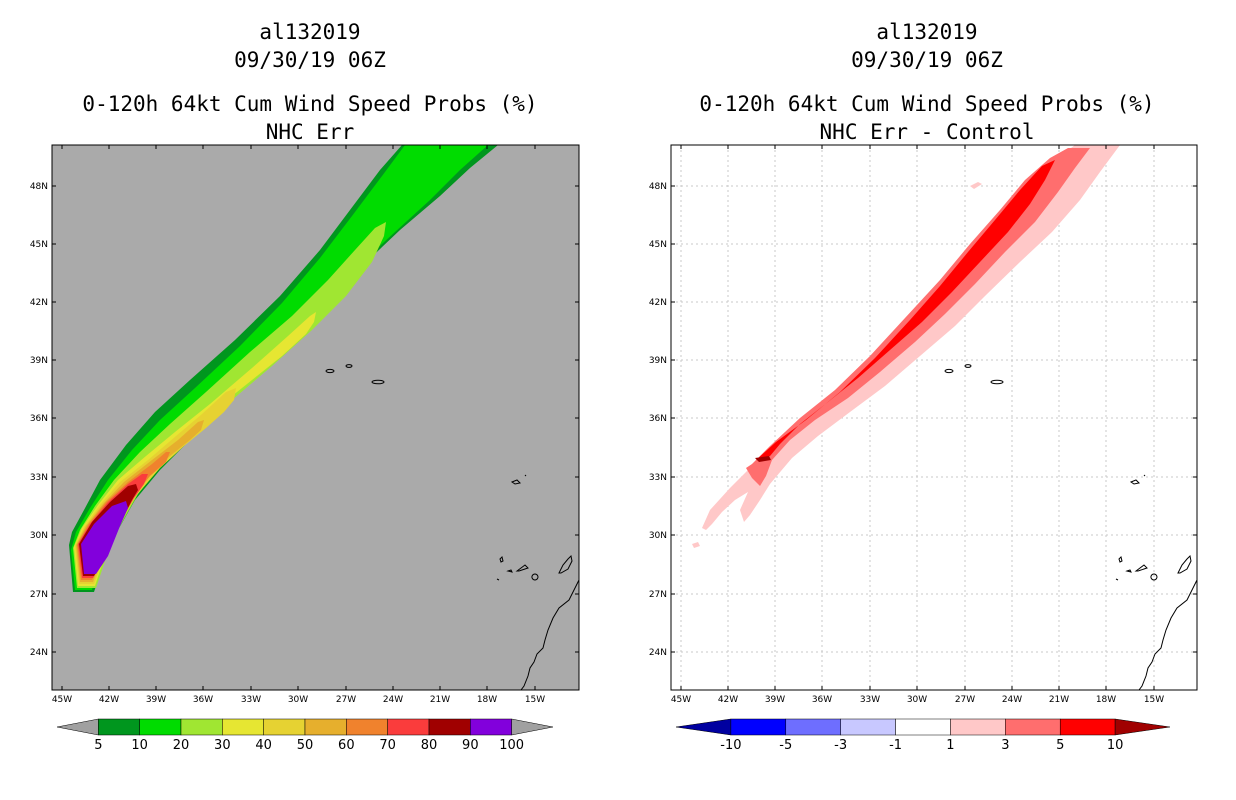 The height and width of the screenshot is (800, 1236). What do you see at coordinates (310, 32) in the screenshot?
I see `left-storm-id: al132019` at bounding box center [310, 32].